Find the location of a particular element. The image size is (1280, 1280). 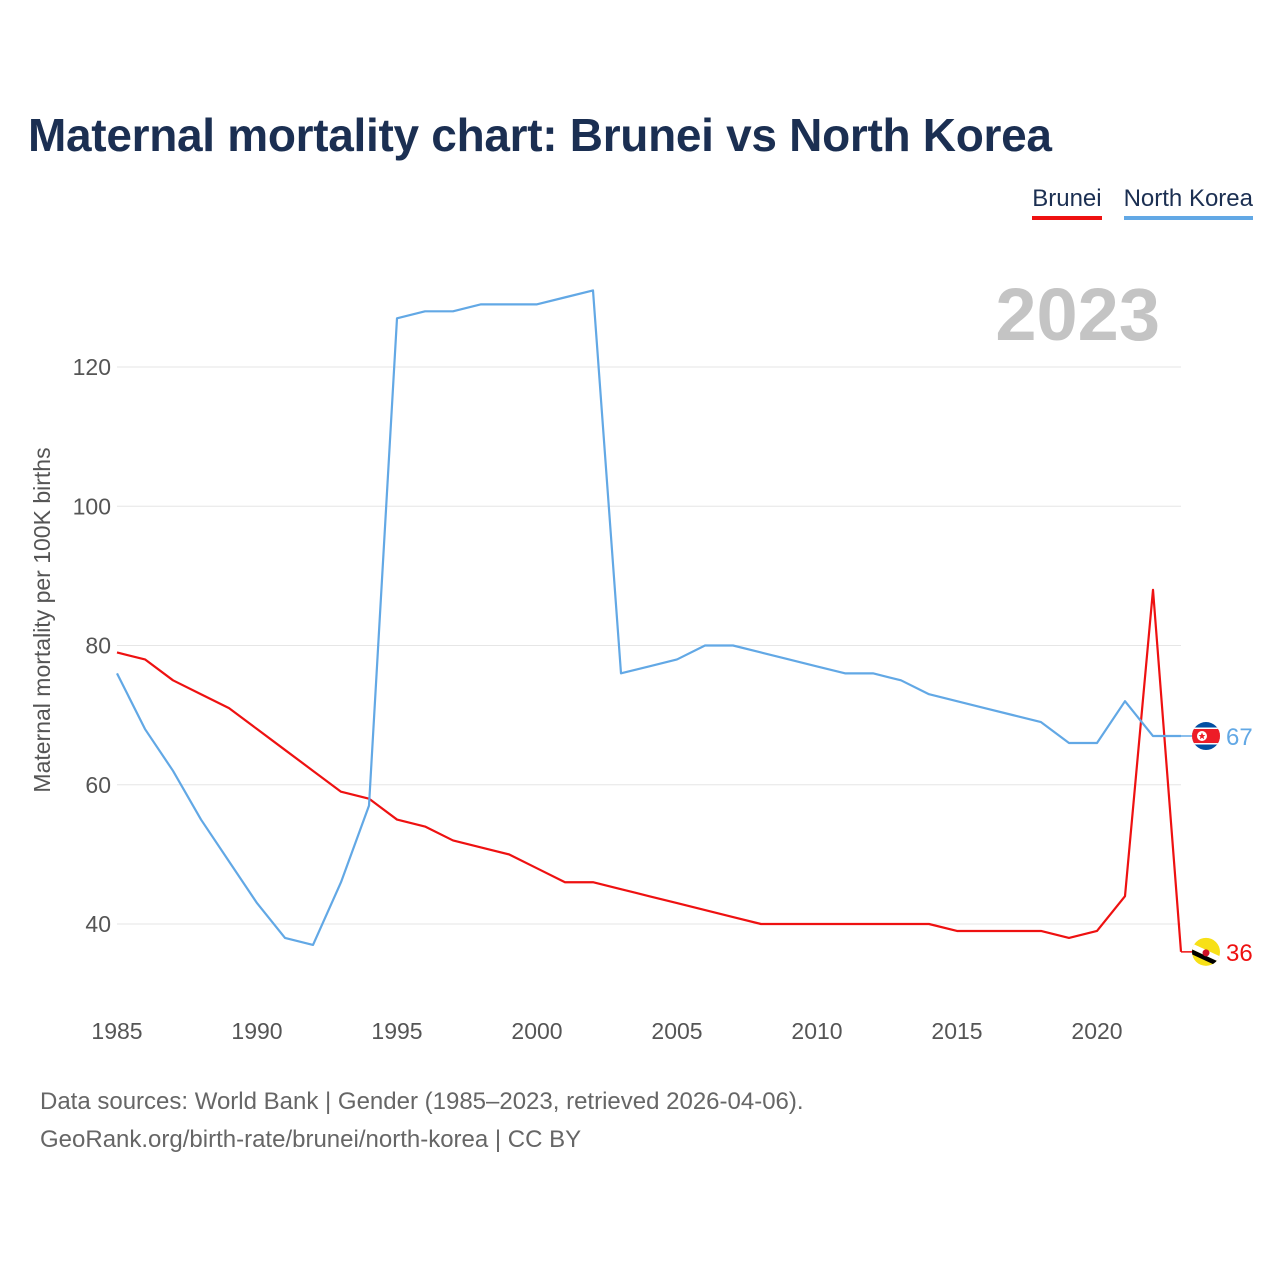

legend-item-north-korea: North Korea is located at coordinates (1188, 202).